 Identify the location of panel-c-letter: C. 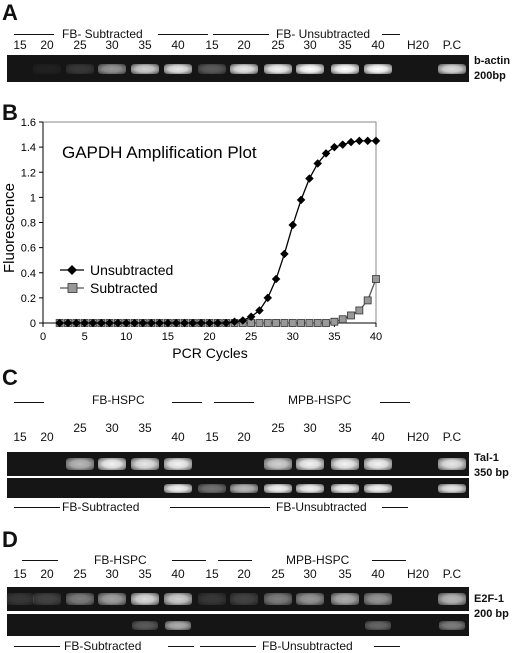
(10, 377).